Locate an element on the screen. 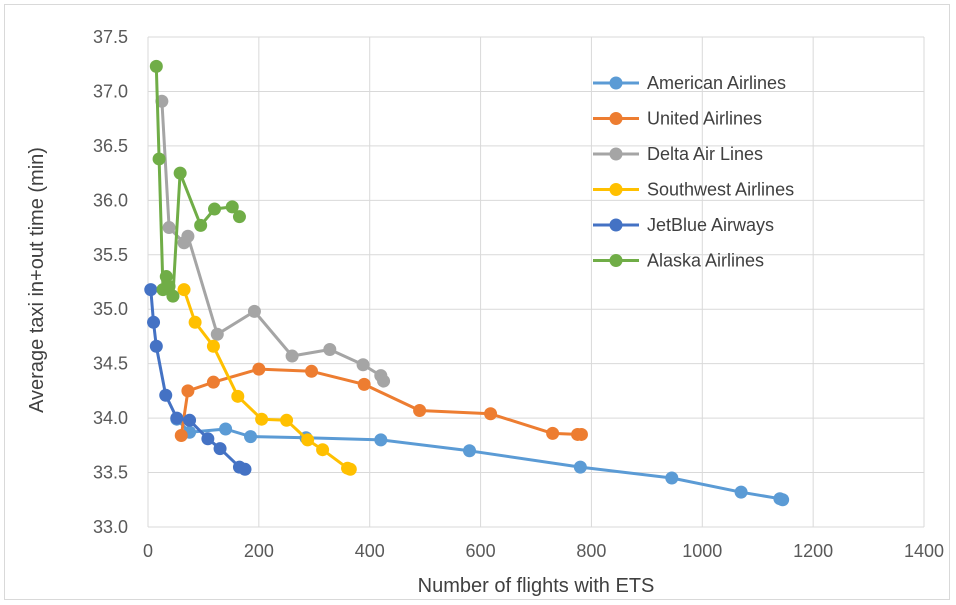 This screenshot has width=956, height=605. series-delta-air-lines is located at coordinates (273, 241).